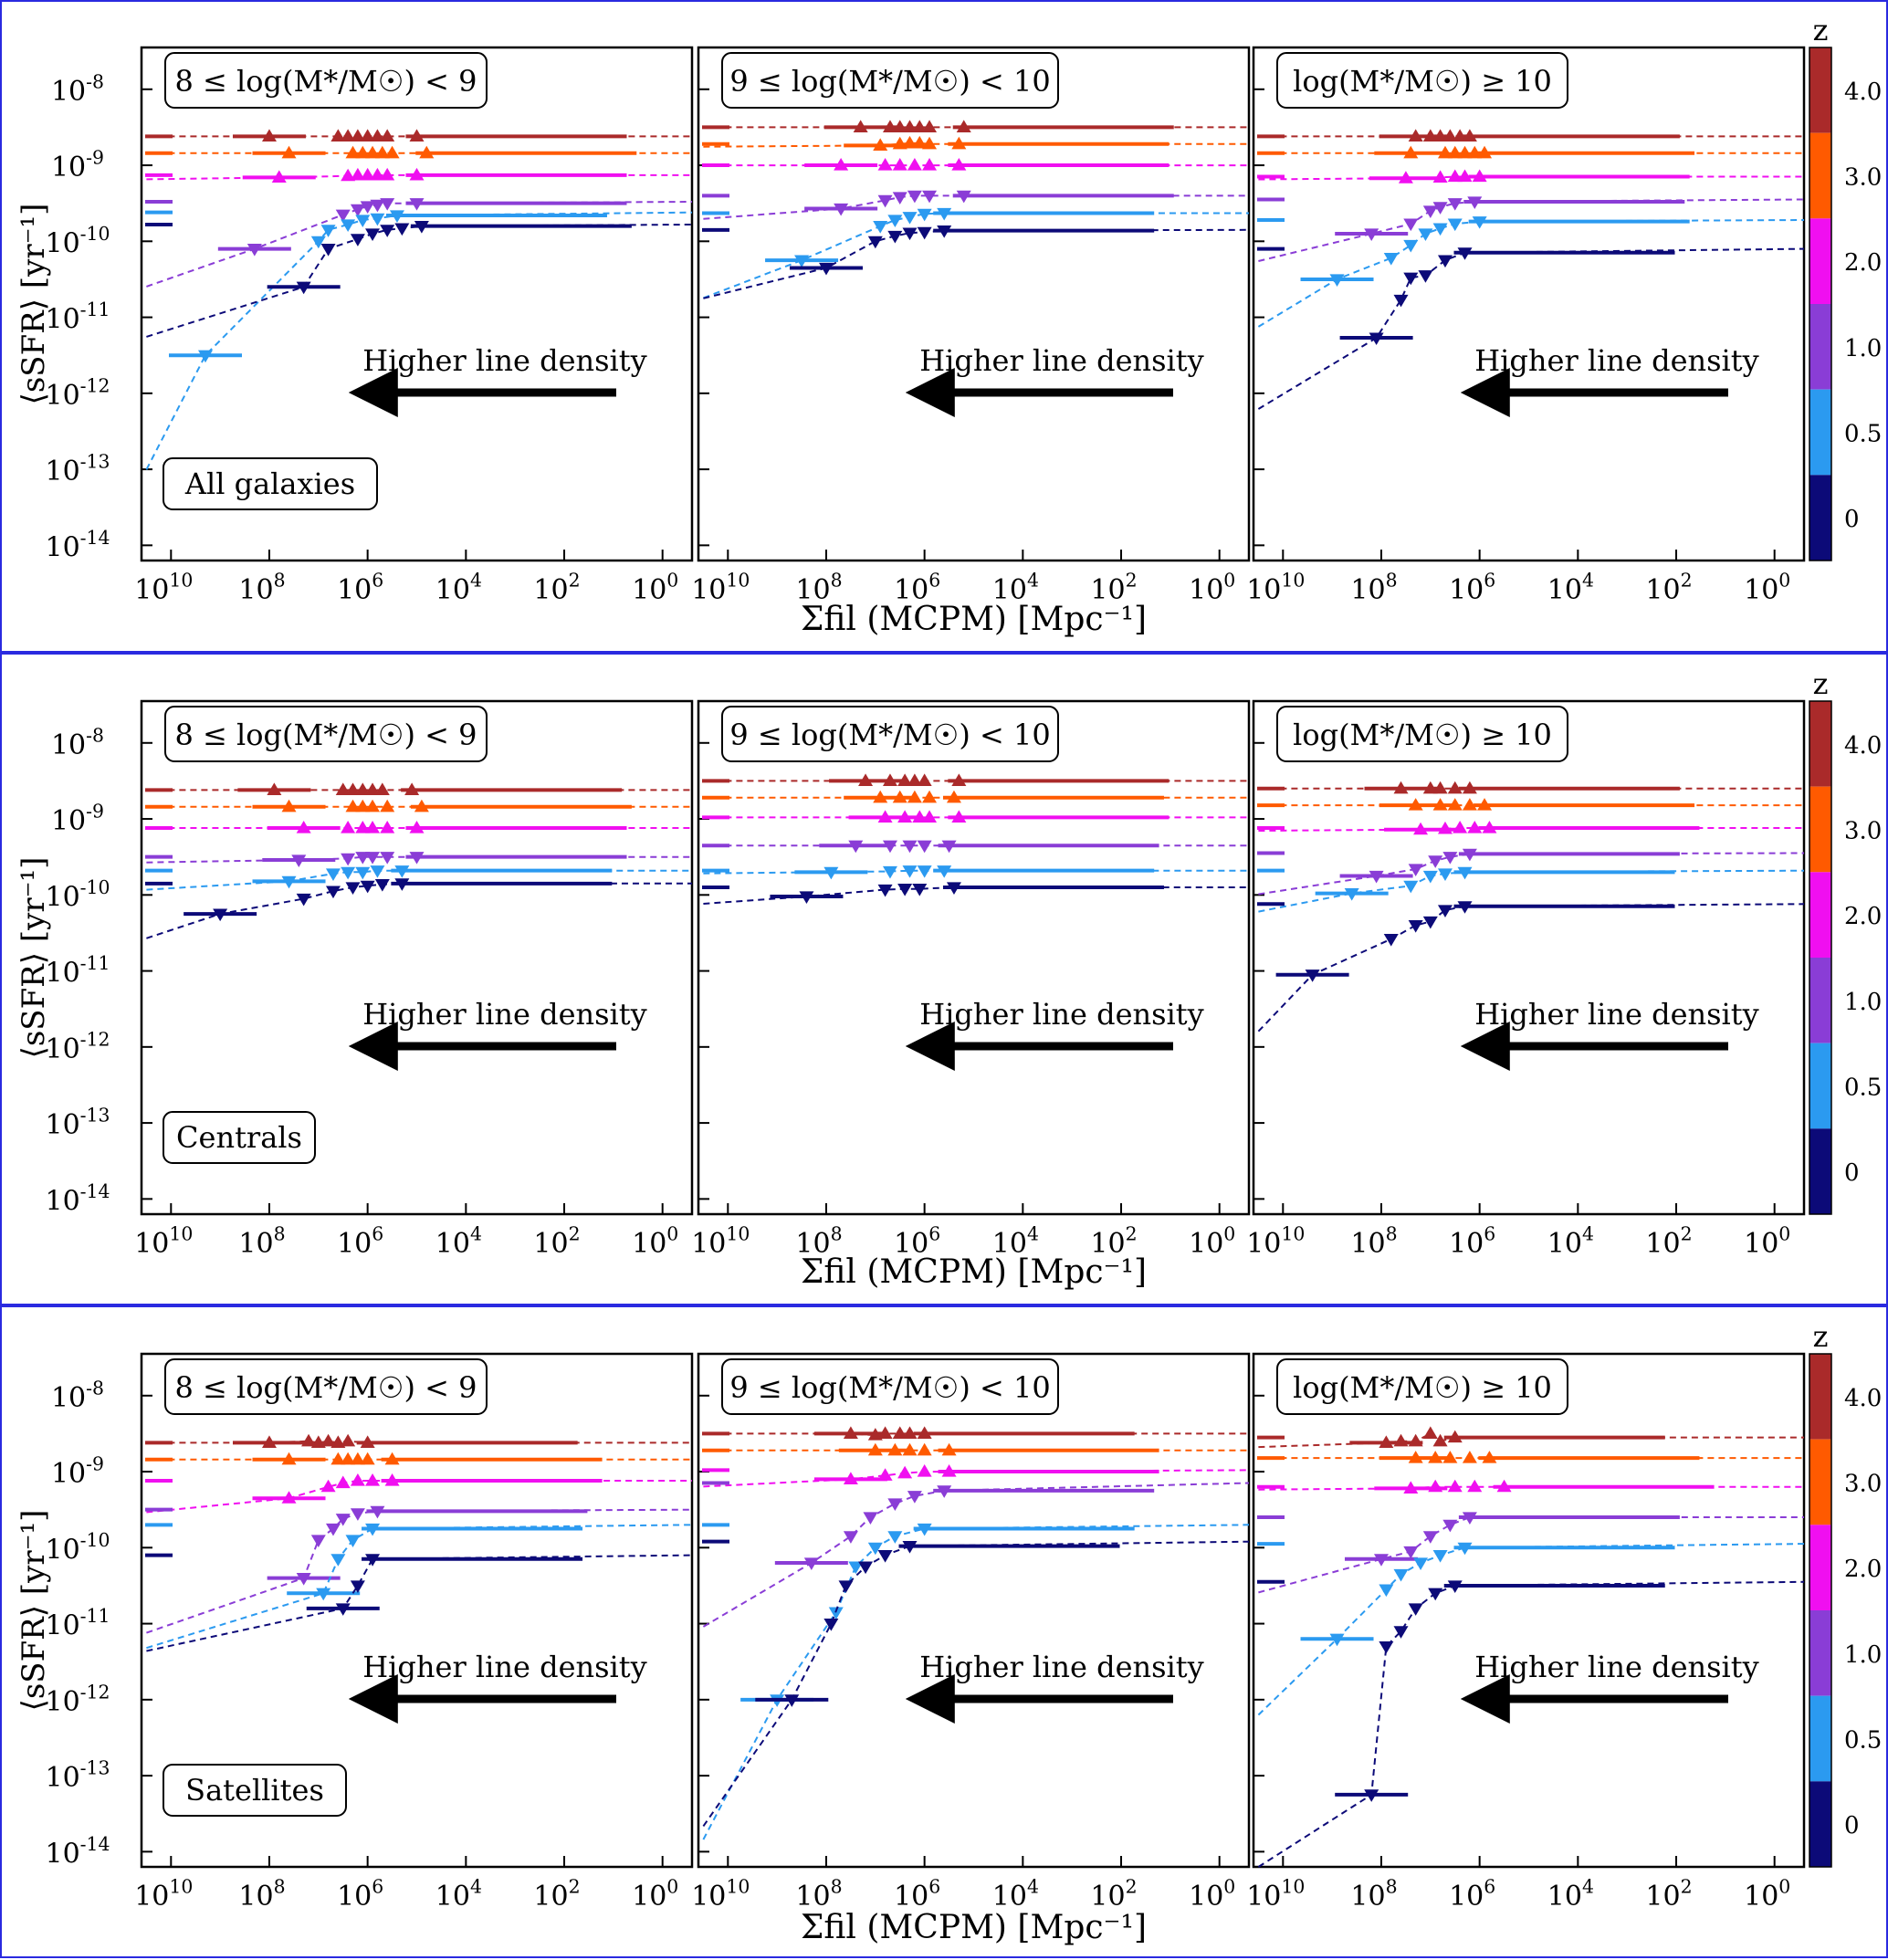 This screenshot has height=1960, width=1888. What do you see at coordinates (1863, 746) in the screenshot?
I see `colorbar-tick-label: 4.0` at bounding box center [1863, 746].